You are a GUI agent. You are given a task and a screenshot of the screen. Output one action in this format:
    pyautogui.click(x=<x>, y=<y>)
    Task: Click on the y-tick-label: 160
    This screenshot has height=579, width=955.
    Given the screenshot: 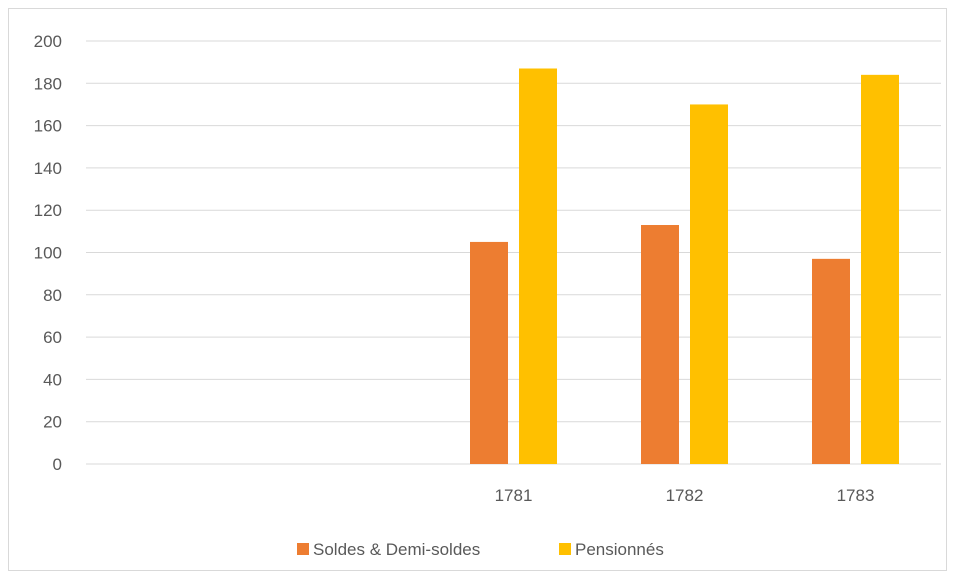 What is the action you would take?
    pyautogui.click(x=48, y=126)
    